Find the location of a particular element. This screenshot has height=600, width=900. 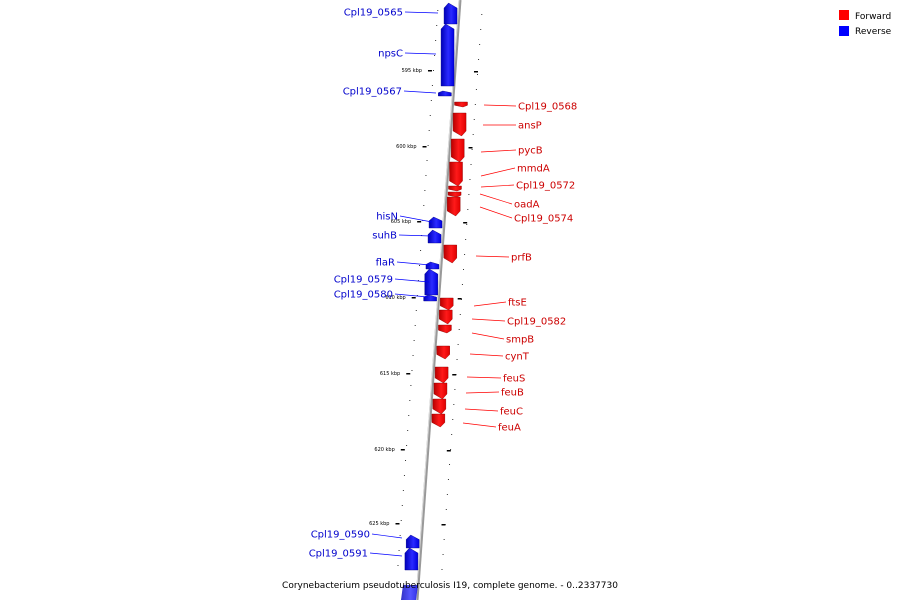

gene-Cpl19_0580: Cpl19_0580 is located at coordinates (385, 296).